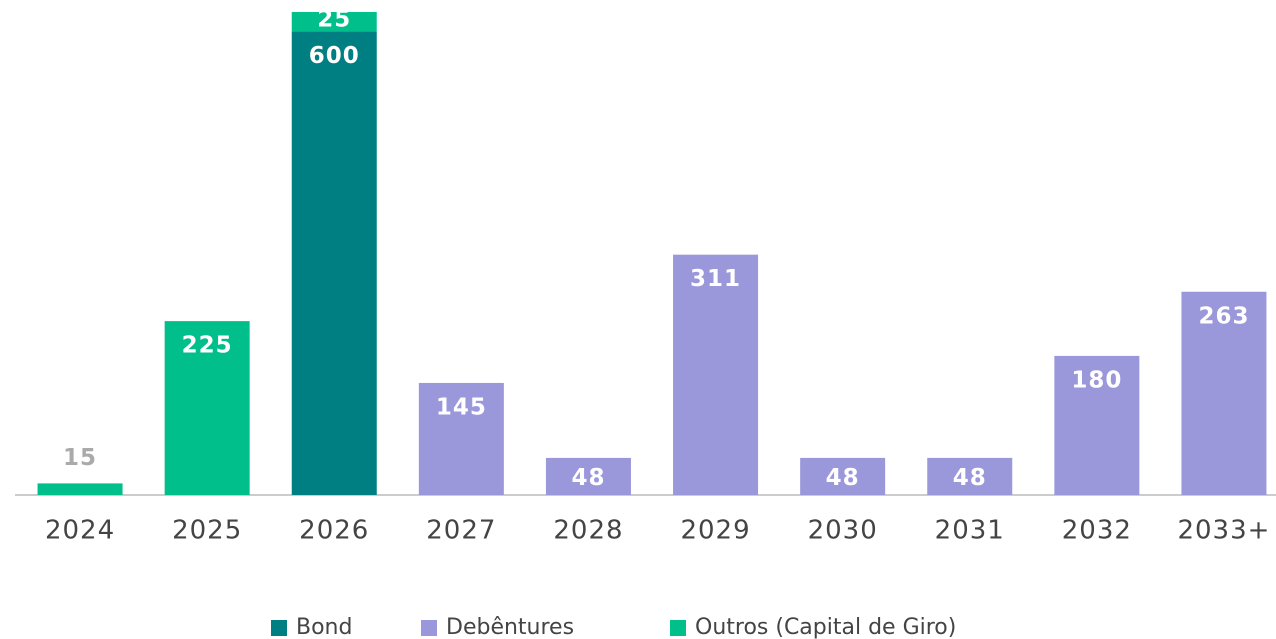 The height and width of the screenshot is (639, 1276). I want to click on data-label: 263, so click(1223, 316).